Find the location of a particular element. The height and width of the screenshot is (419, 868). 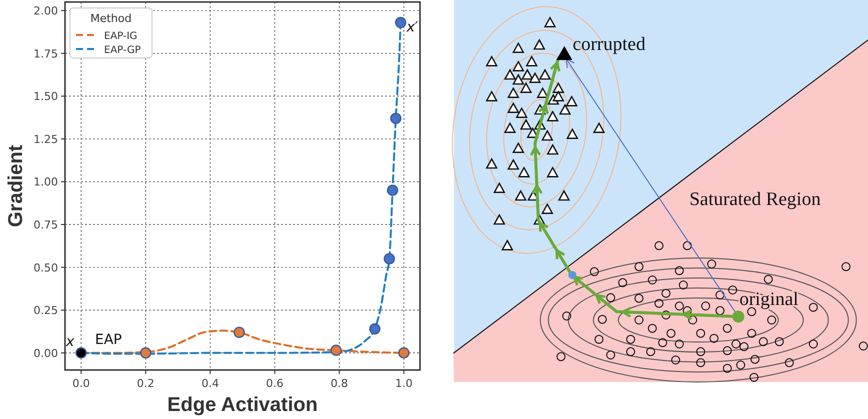

y-tick-label: 1.75 is located at coordinates (46, 53).